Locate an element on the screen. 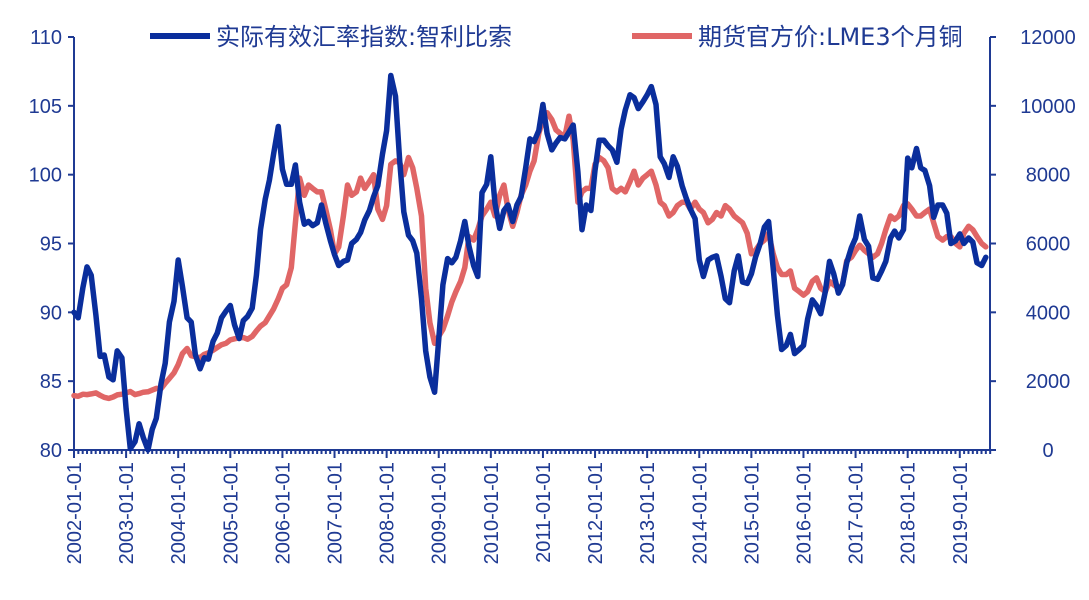 This screenshot has height=600, width=1089. x-tick-label: 2012-01-01 is located at coordinates (596, 513).